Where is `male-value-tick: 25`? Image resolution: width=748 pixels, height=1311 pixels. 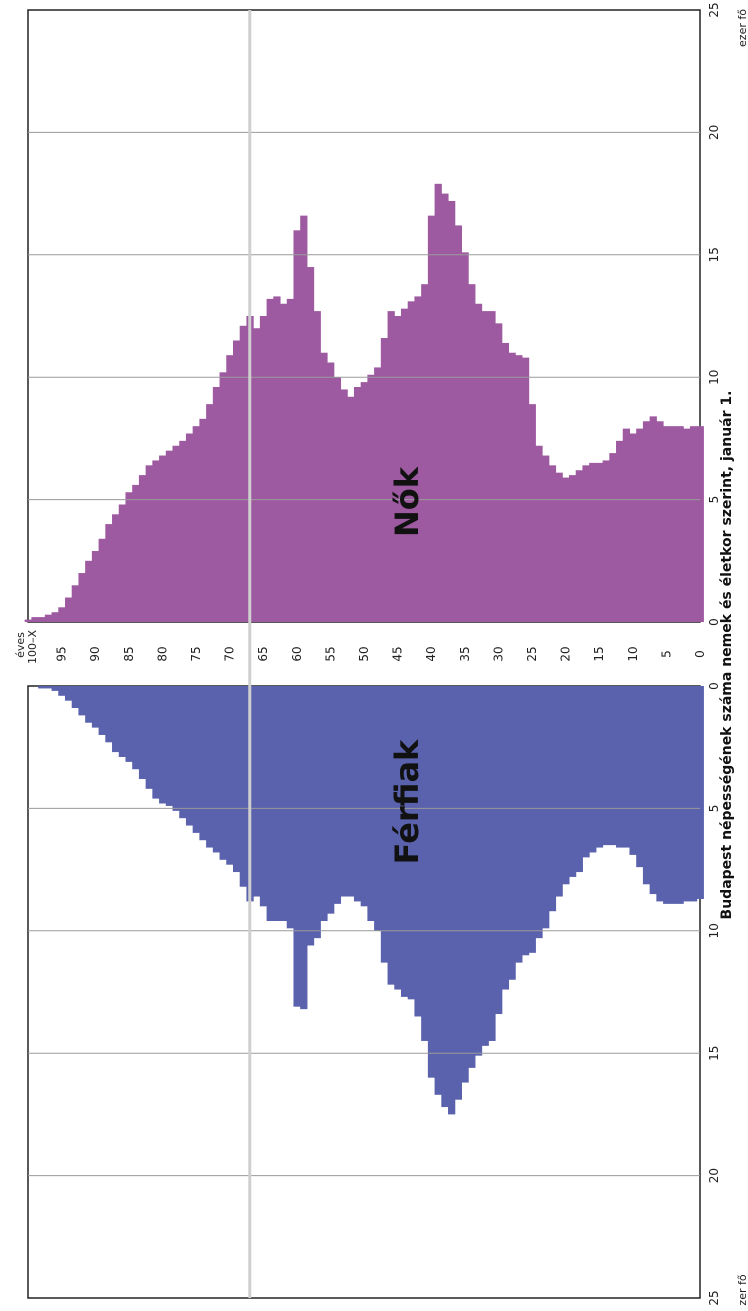
male-value-tick: 25 is located at coordinates (714, 1297).